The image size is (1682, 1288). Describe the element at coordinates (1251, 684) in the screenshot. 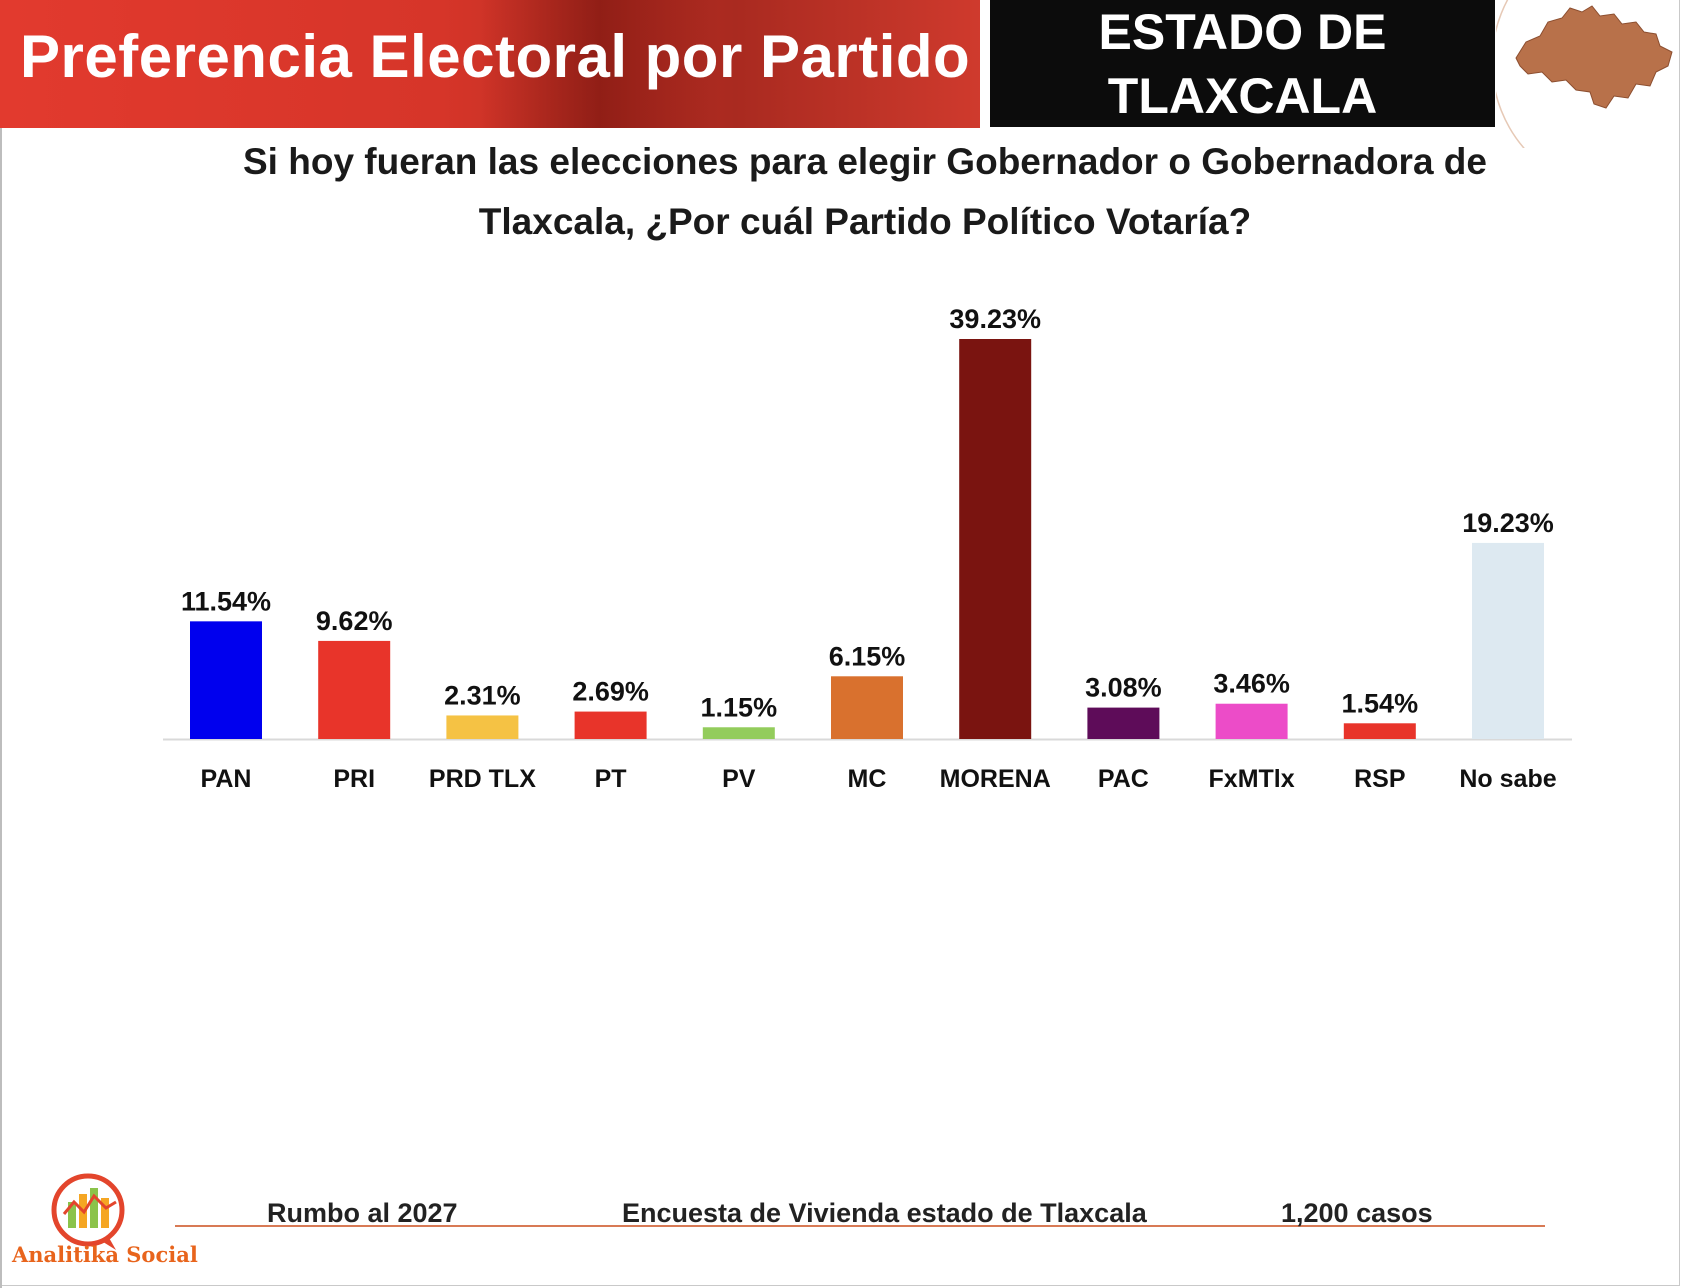

I see `data-label: 3.46%` at that location.